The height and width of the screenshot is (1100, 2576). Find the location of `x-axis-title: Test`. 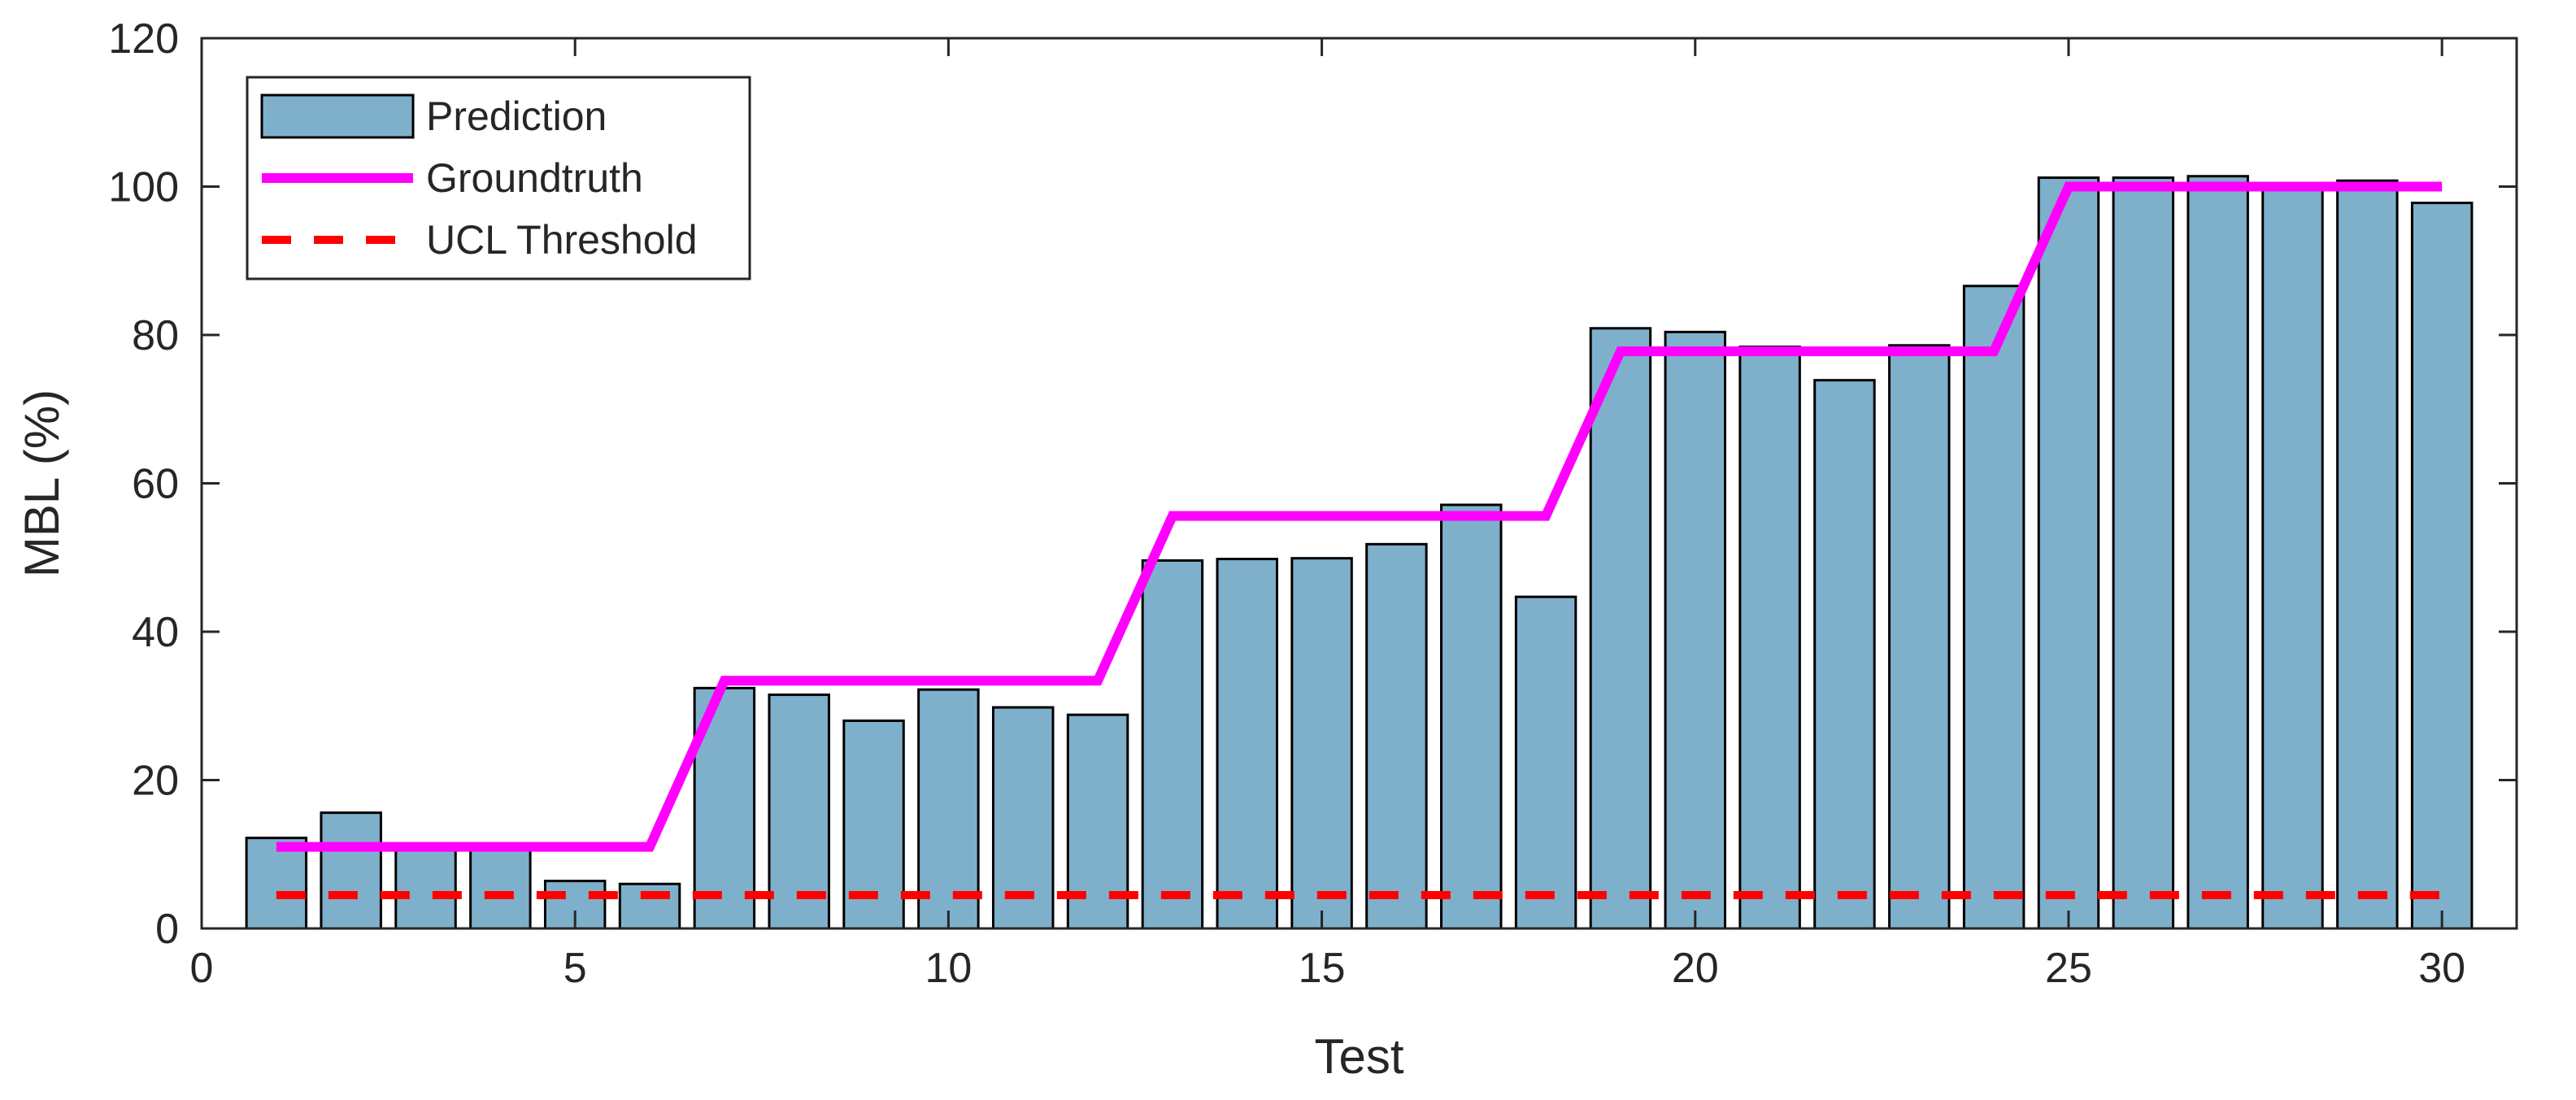

x-axis-title: Test is located at coordinates (1359, 1056).